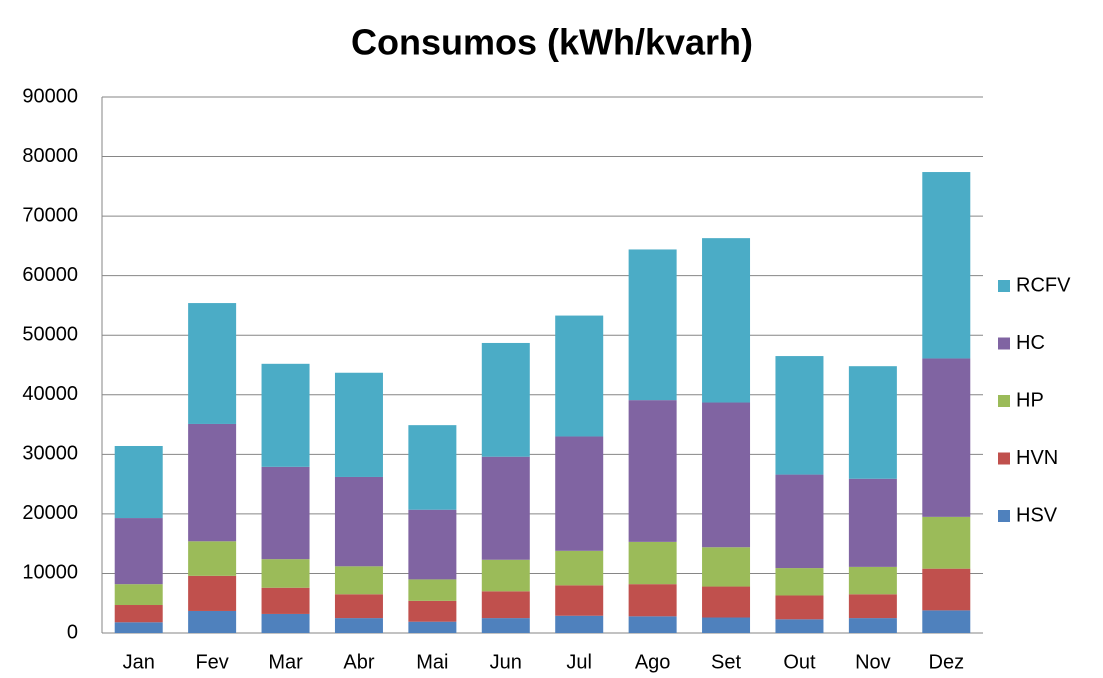  What do you see at coordinates (50, 454) in the screenshot?
I see `y-tick-label: 30000` at bounding box center [50, 454].